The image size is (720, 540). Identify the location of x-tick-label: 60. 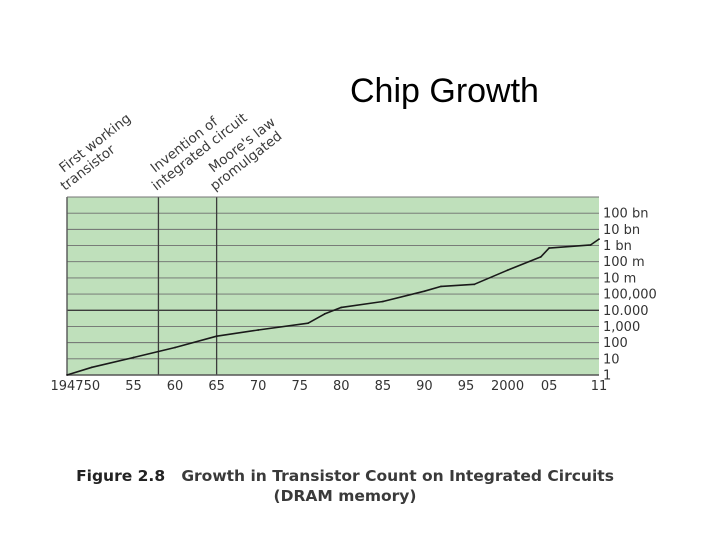
(175, 386).